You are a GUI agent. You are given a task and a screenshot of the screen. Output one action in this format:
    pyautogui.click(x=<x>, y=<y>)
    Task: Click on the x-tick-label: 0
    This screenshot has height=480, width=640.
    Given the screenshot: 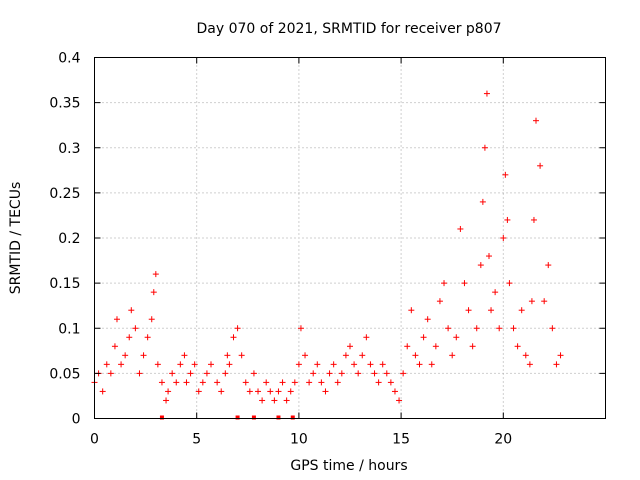 What is the action you would take?
    pyautogui.click(x=94, y=440)
    